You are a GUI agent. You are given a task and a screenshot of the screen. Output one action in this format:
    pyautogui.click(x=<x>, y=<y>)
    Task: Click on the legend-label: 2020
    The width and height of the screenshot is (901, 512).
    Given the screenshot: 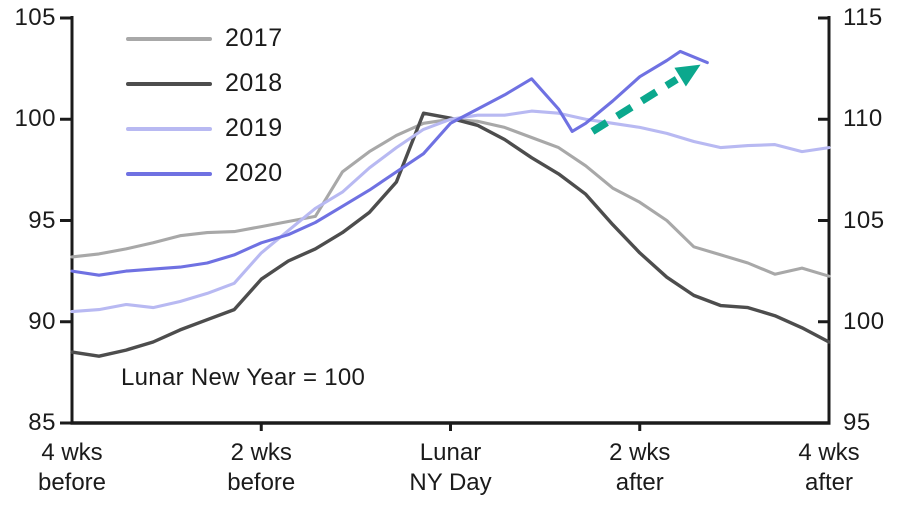 What is the action you would take?
    pyautogui.click(x=254, y=173)
    